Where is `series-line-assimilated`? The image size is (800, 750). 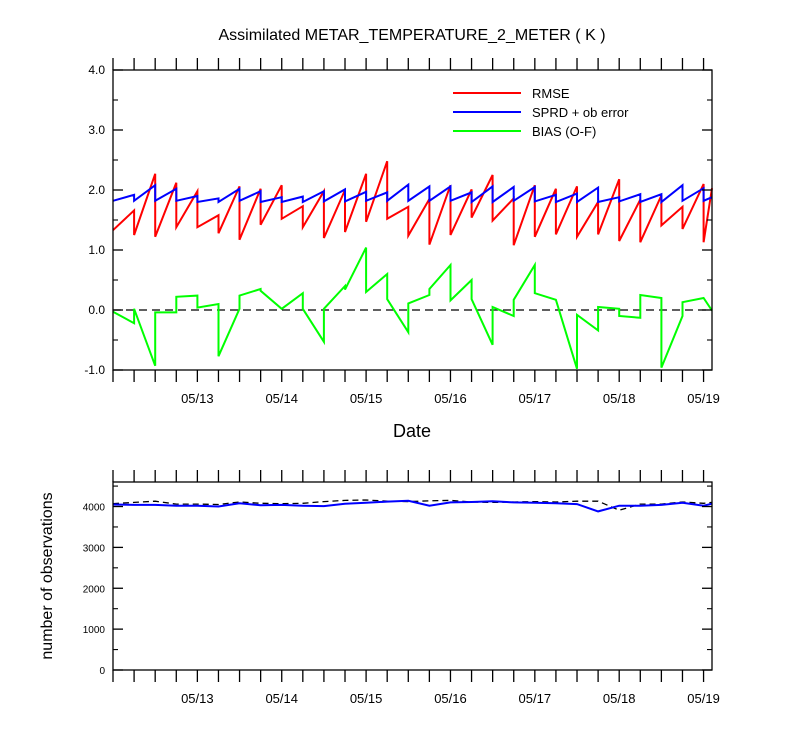 series-line-assimilated is located at coordinates (412, 506).